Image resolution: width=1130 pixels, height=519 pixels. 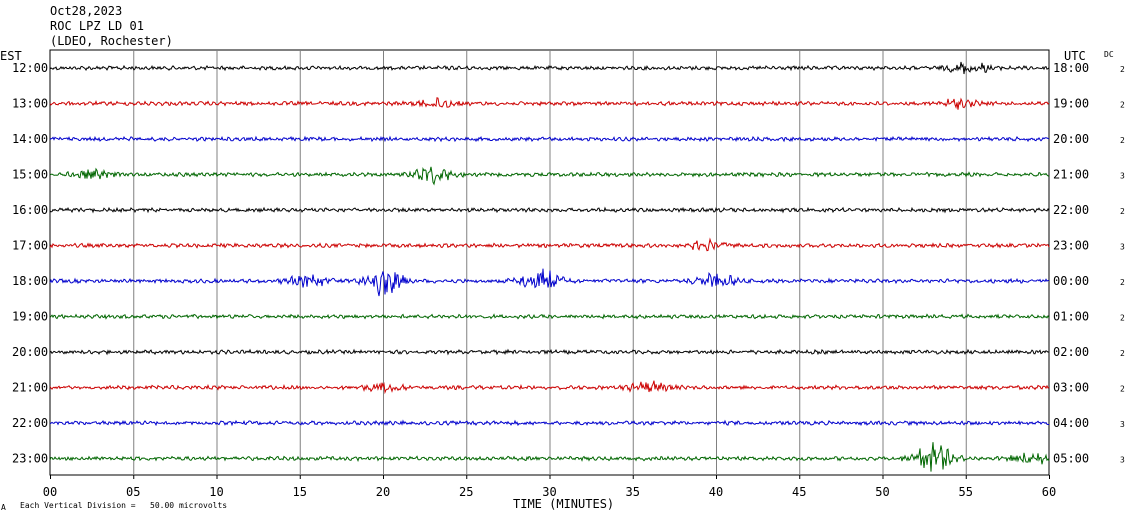 I want to click on utc-hour-label: 02:00, so click(x=1071, y=352).